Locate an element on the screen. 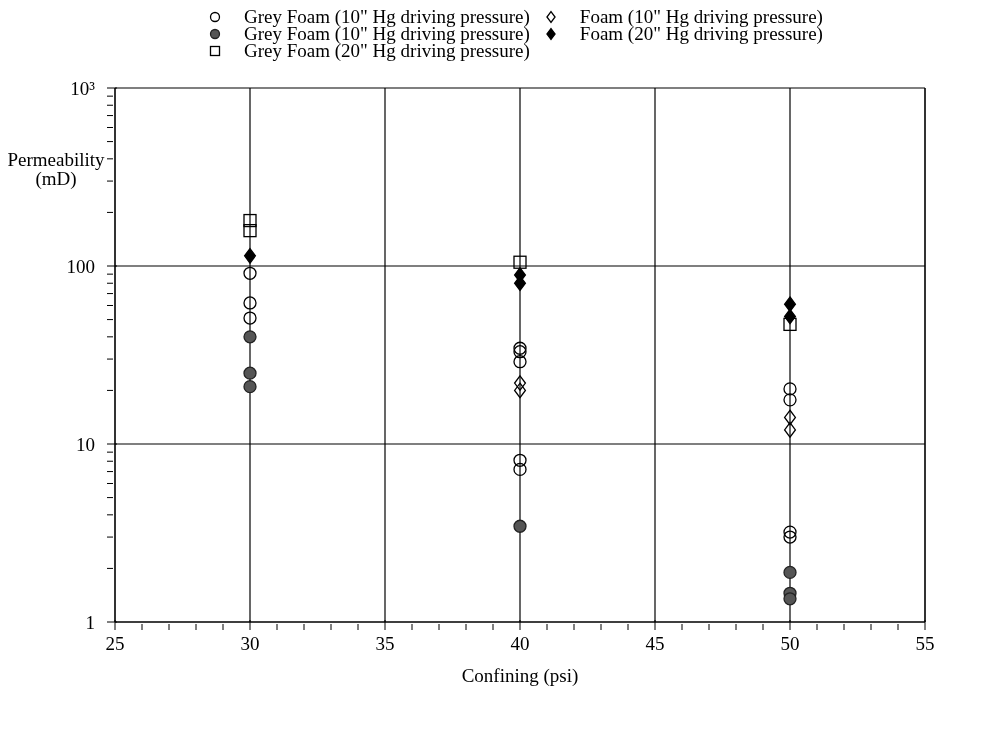  x-axis-title: Confining (psi) is located at coordinates (520, 676).